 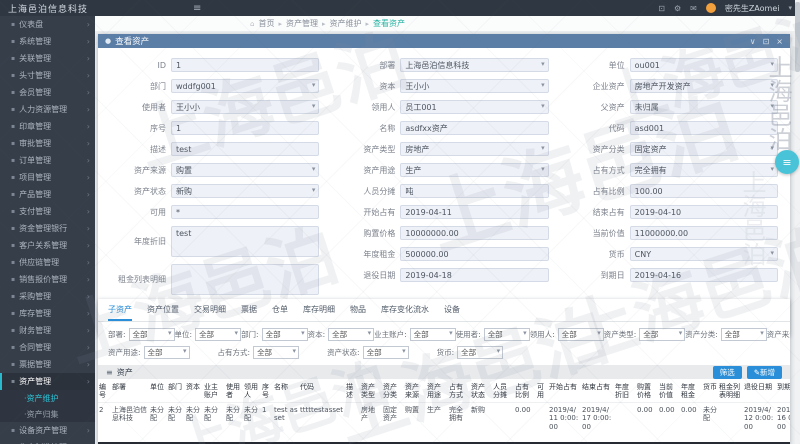 What do you see at coordinates (47, 347) in the screenshot?
I see `sidebar-item-合同管理: ▪ 合同管理 ›` at bounding box center [47, 347].